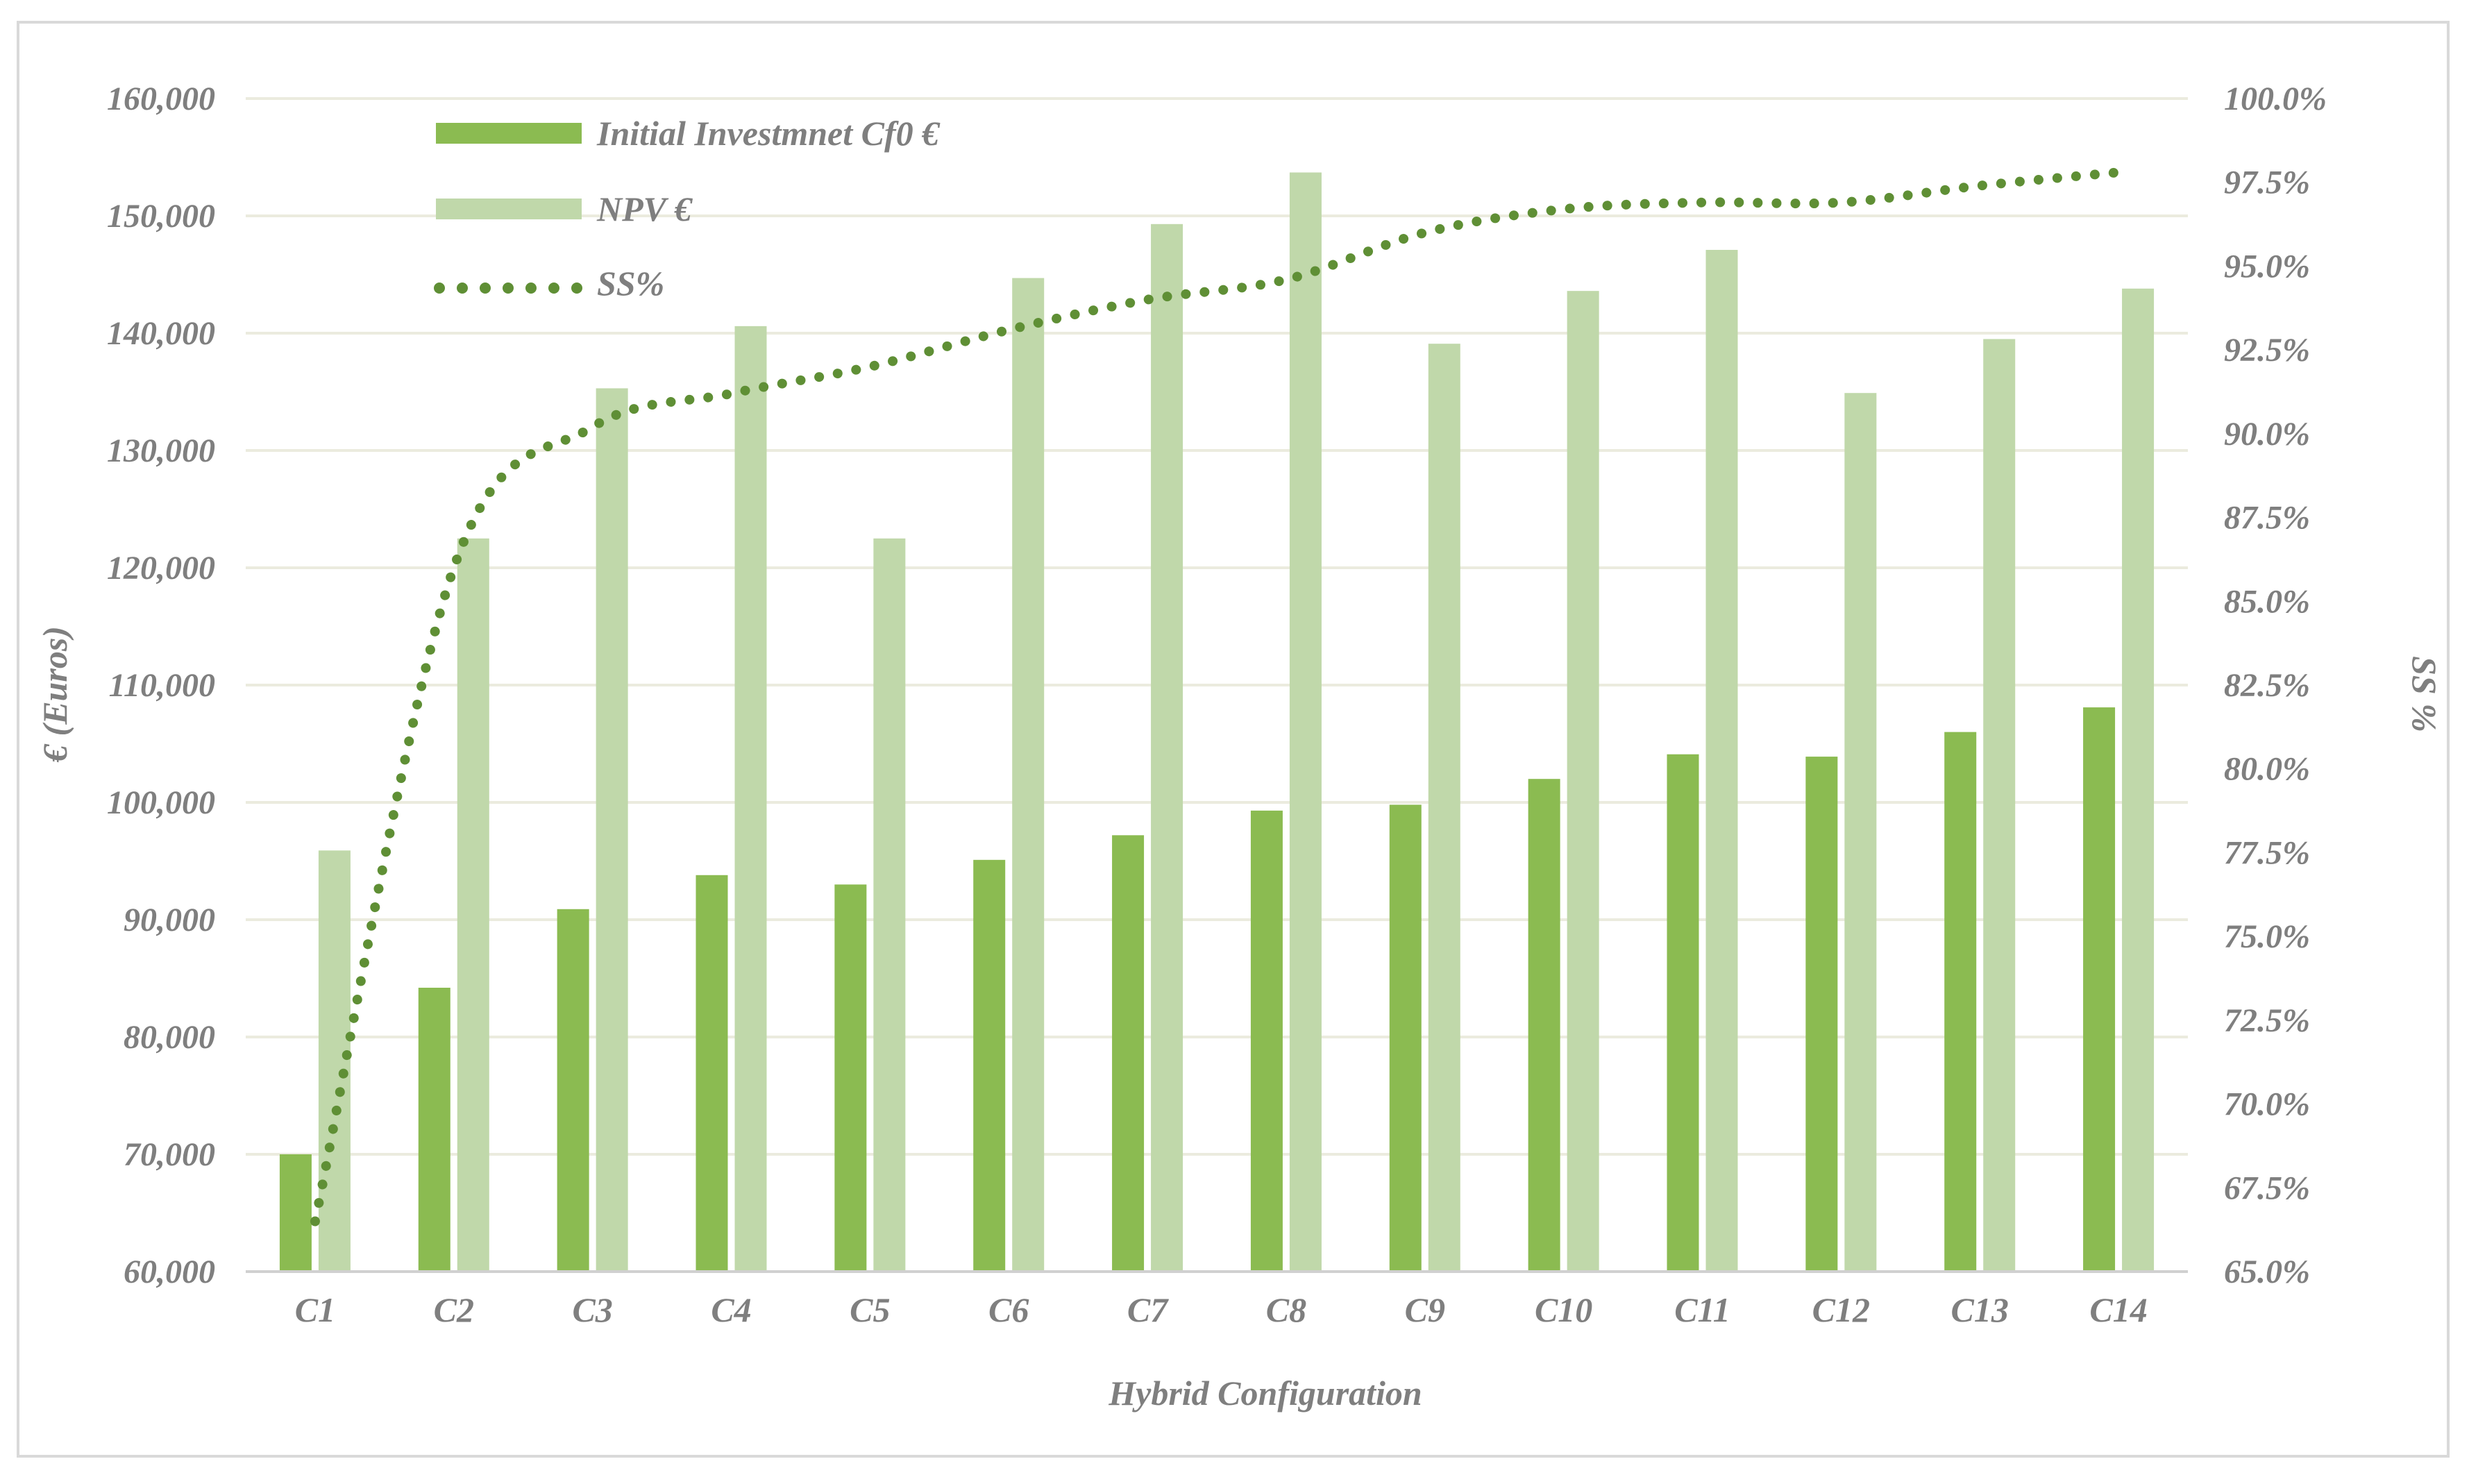  I want to click on legend-label-ss: SS%, so click(630, 283).